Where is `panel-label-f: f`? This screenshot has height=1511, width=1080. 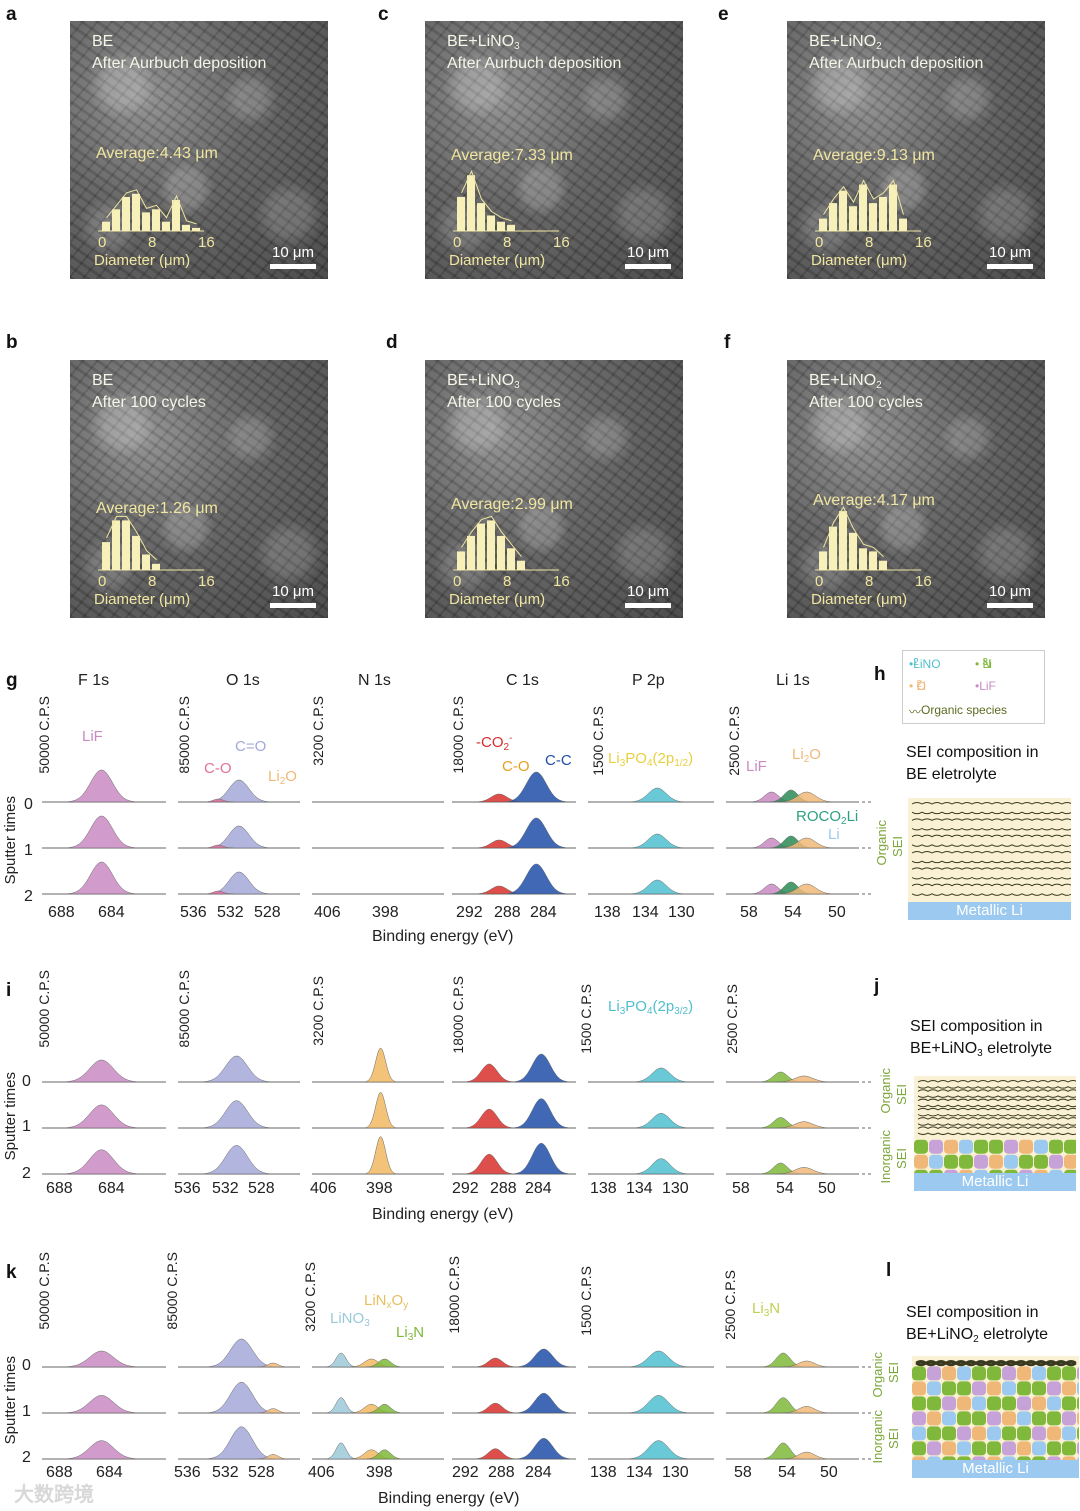
panel-label-f: f is located at coordinates (727, 342).